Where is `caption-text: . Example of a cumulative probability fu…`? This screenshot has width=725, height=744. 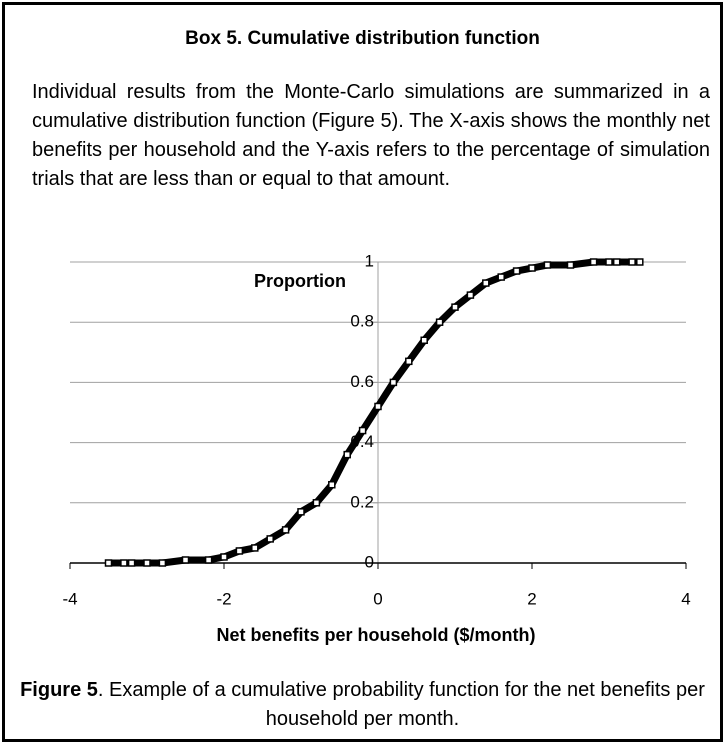 caption-text: . Example of a cumulative probability fu… is located at coordinates (401, 704).